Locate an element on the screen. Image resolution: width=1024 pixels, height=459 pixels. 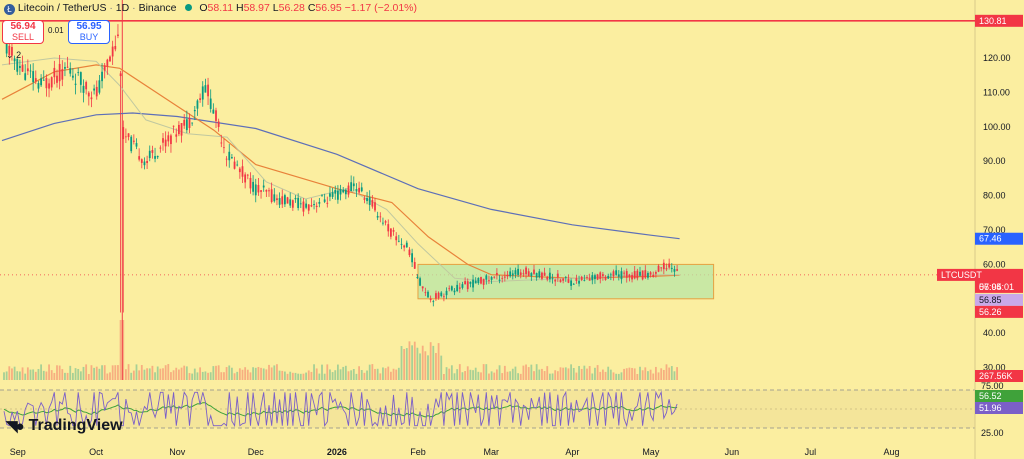
indicators-toggle: ⌄ 2 is located at coordinates (13, 55).